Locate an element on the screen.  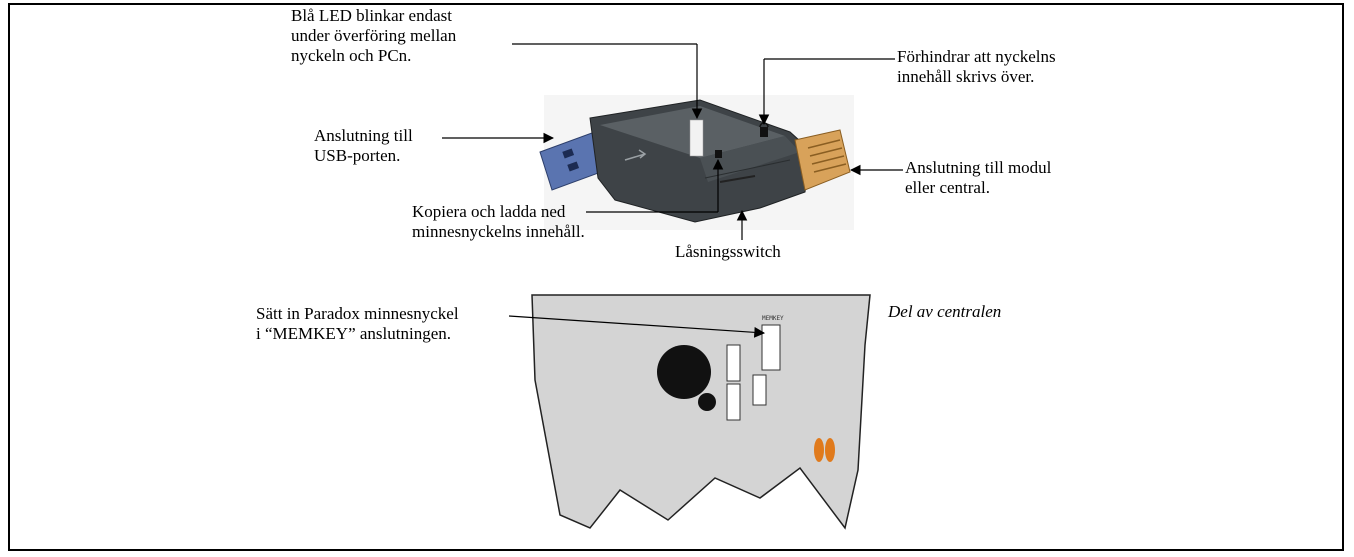
panel-part-label: Del av centralen is located at coordinates (945, 311).